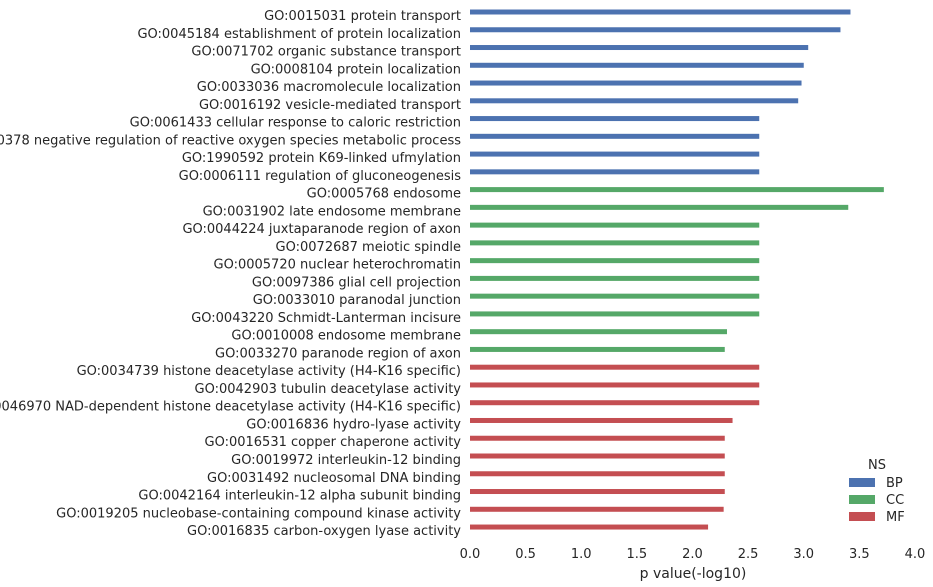 Image resolution: width=933 pixels, height=587 pixels. I want to click on category-label: GO:0006111 regulation of gluconeogenesis, so click(320, 176).